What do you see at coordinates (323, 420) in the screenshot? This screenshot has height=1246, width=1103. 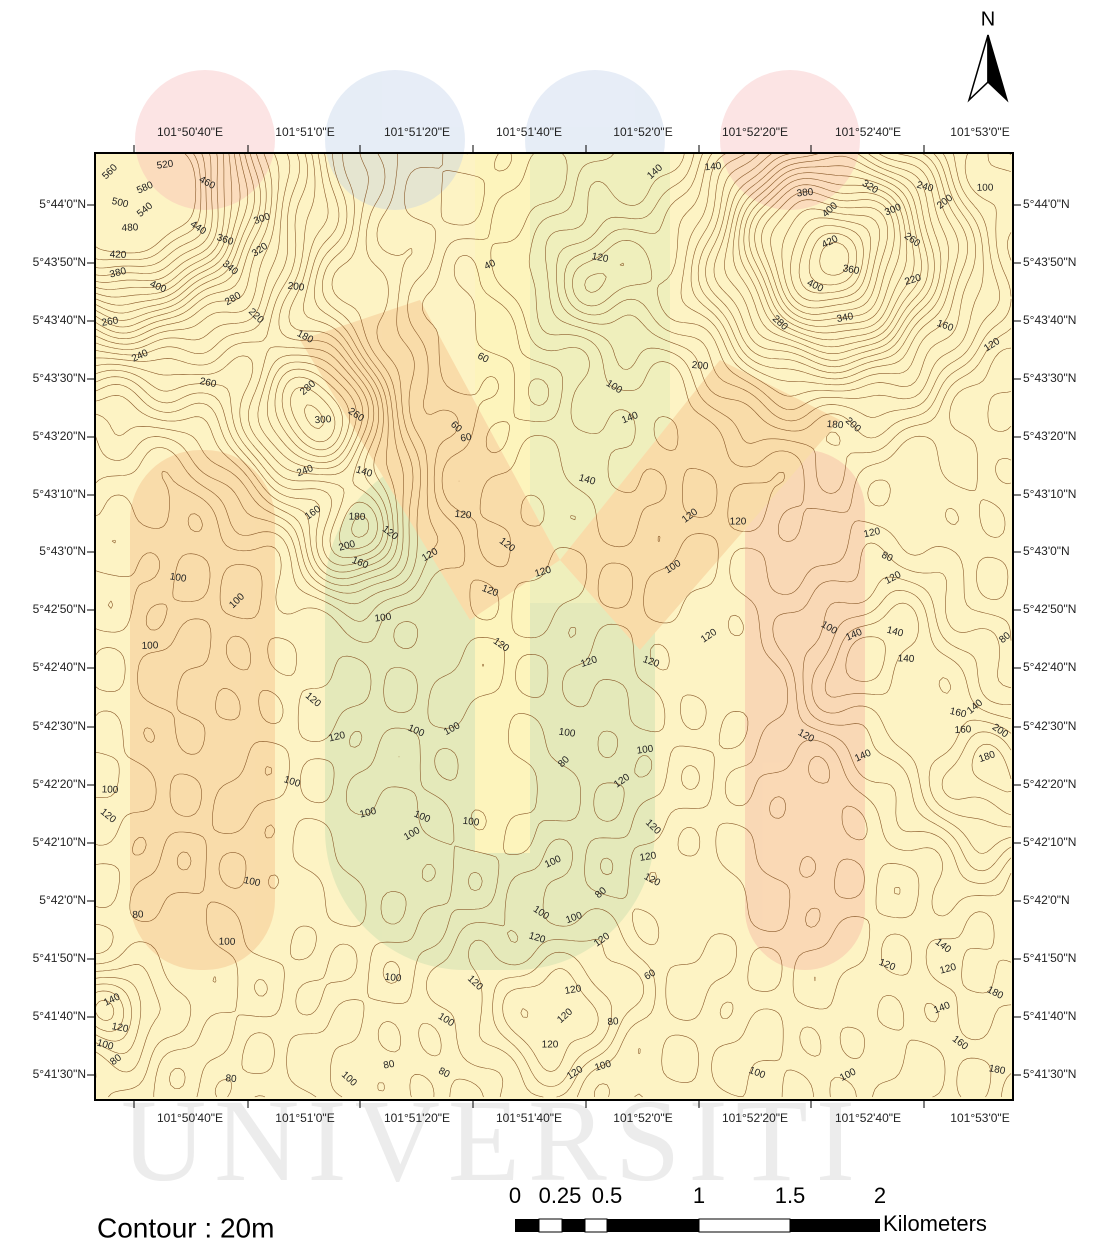 I see `contour-label: 300` at bounding box center [323, 420].